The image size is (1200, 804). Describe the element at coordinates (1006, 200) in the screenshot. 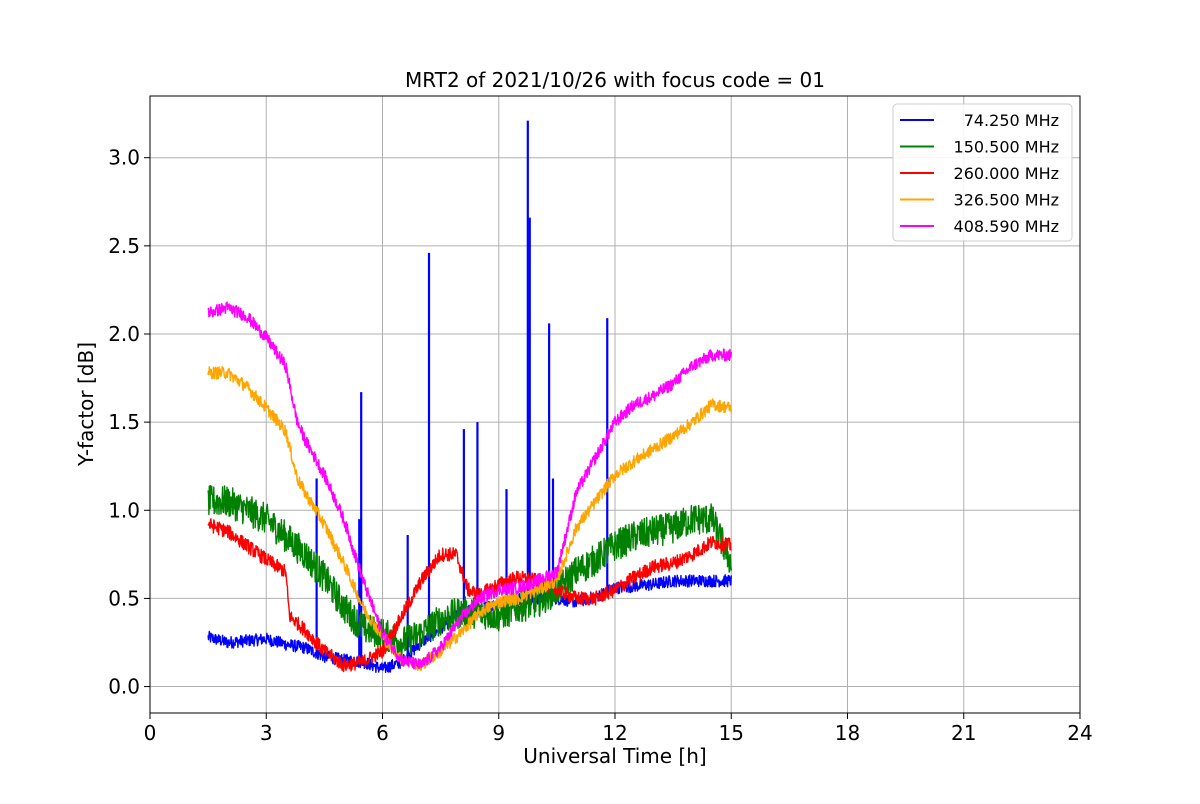

I see `legend-label-3: 326.500 MHz` at that location.